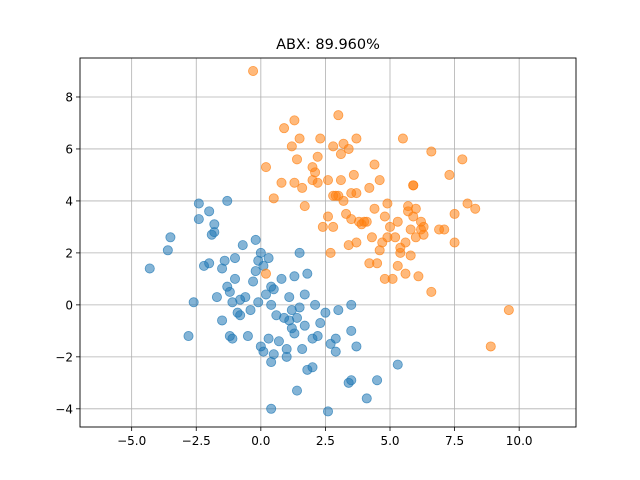  I want to click on x-axis: −5.0 −2.5 0.0 2.5 5.0 7.5 10.0, so click(325, 437).